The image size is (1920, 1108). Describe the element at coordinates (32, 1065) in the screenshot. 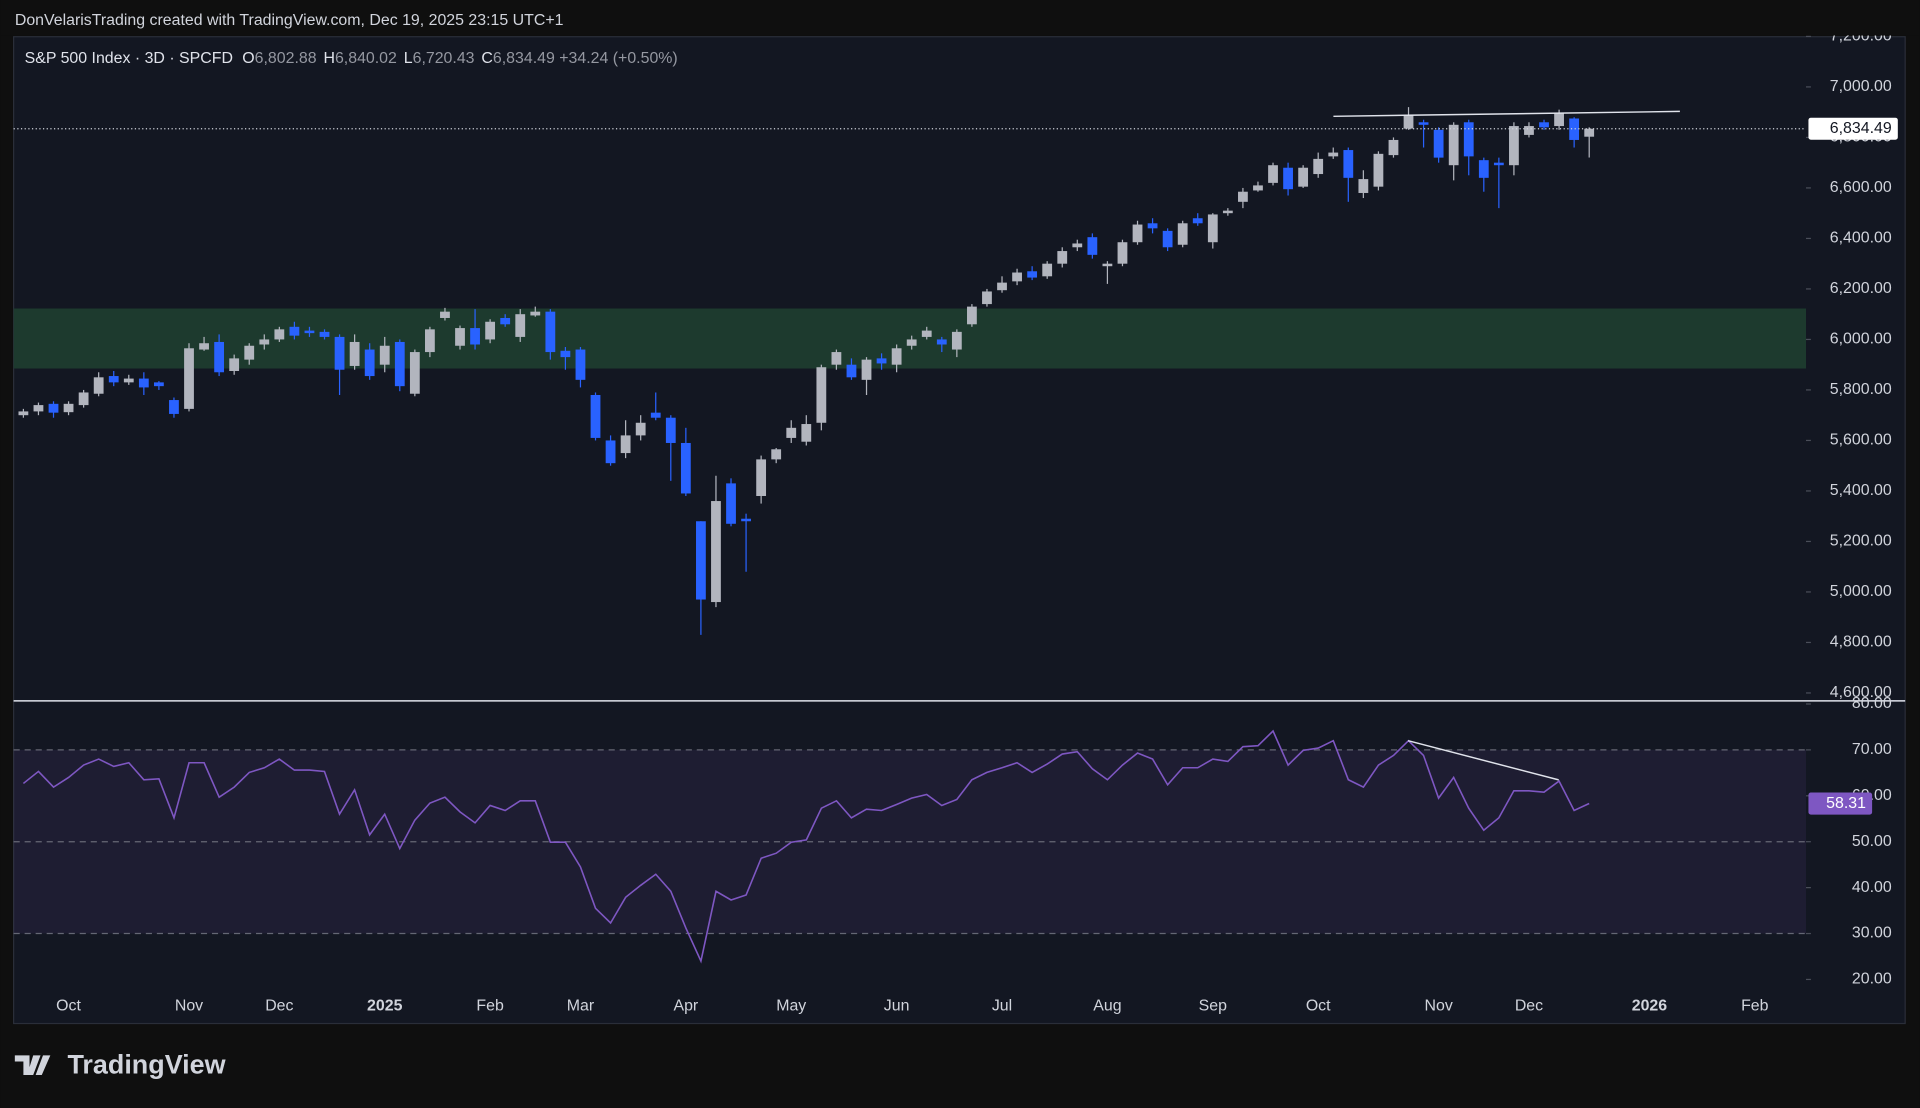

I see `logo-icon` at that location.